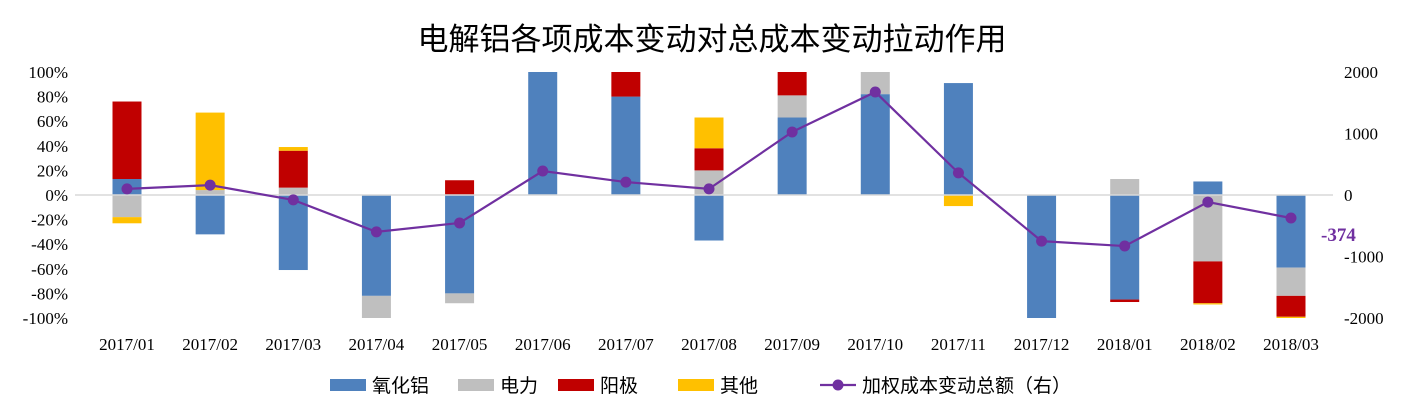  What do you see at coordinates (460, 187) in the screenshot?
I see `bar-阳极-2017/05` at bounding box center [460, 187].